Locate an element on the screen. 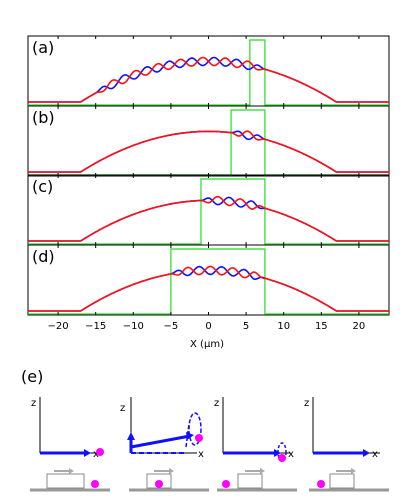 The image size is (415, 499). vector-diagram-1: z x is located at coordinates (70, 444).